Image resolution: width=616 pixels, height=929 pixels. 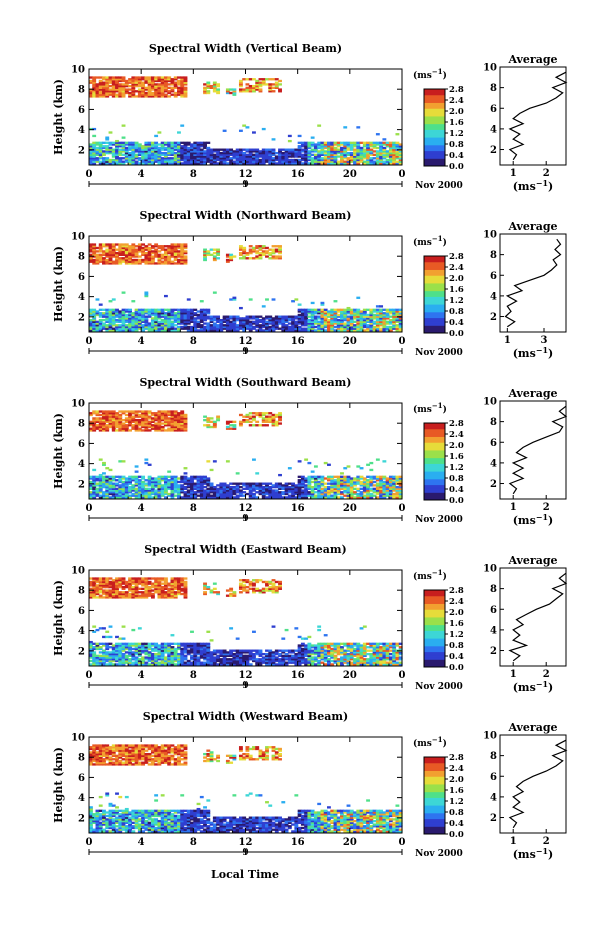 I want to click on y-tick-label: 4, so click(x=81, y=464).